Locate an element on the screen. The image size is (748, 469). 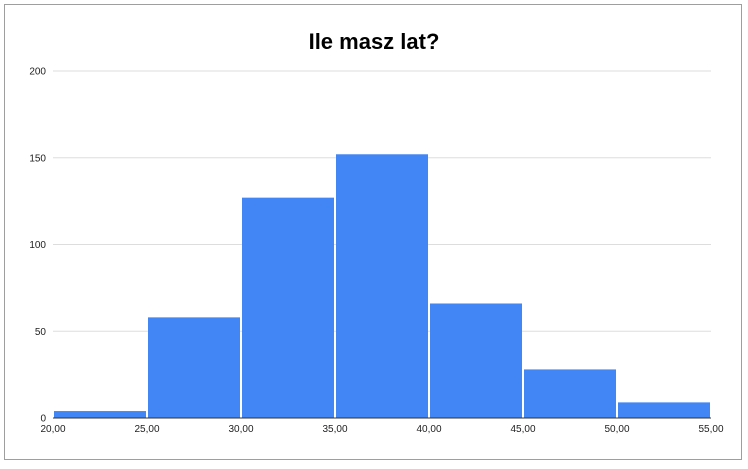
x-tick-label: 20,00 is located at coordinates (52, 429).